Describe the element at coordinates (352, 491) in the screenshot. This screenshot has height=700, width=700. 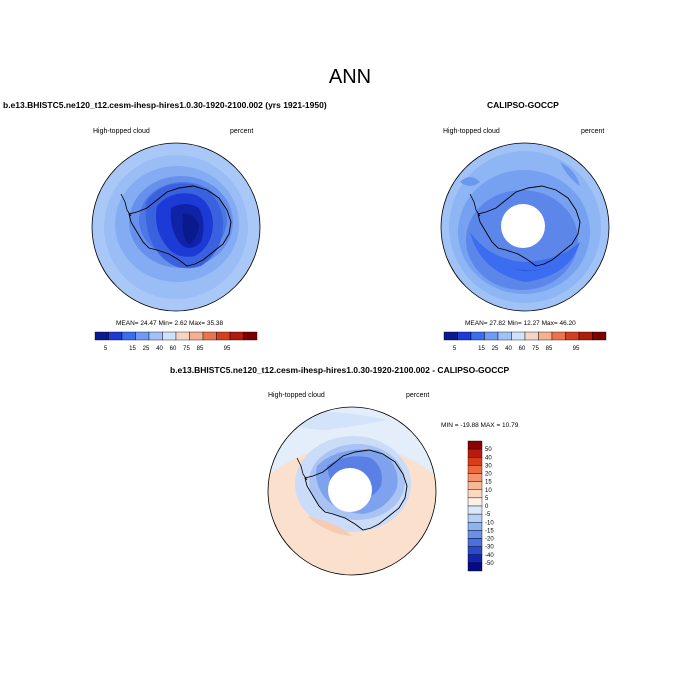
I see `difference-polar-map` at that location.